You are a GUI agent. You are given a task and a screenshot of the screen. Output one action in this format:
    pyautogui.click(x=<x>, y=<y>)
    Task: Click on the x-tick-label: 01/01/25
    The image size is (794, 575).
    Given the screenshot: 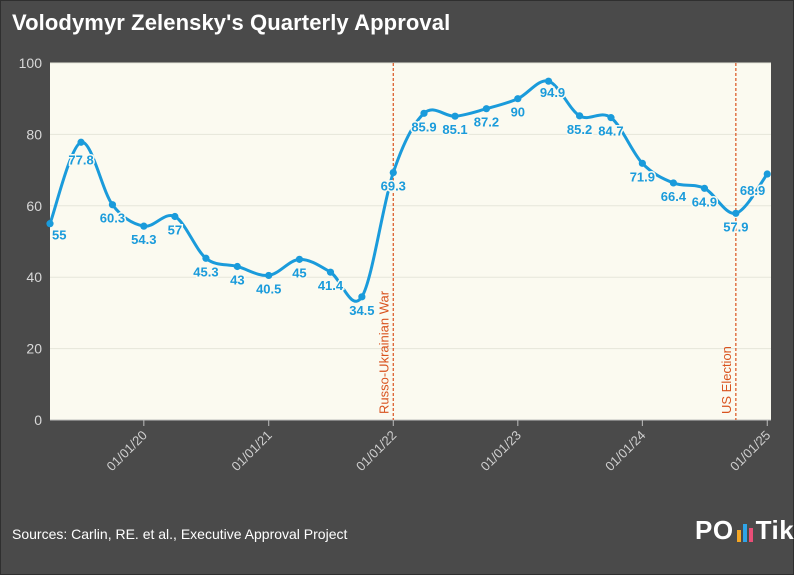 What is the action you would take?
    pyautogui.click(x=750, y=451)
    